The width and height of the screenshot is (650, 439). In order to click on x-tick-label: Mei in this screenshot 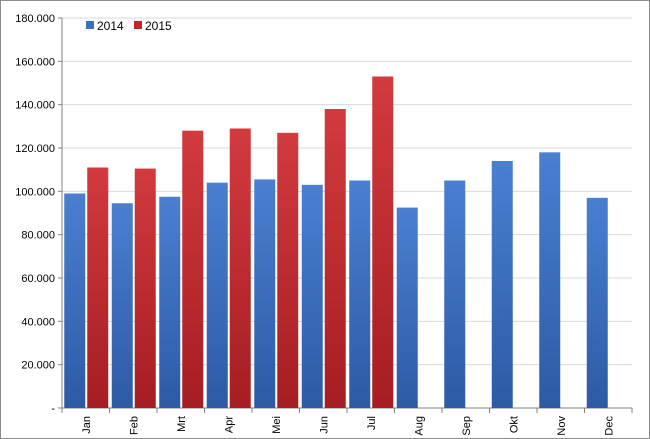, I will do `click(277, 425)`.